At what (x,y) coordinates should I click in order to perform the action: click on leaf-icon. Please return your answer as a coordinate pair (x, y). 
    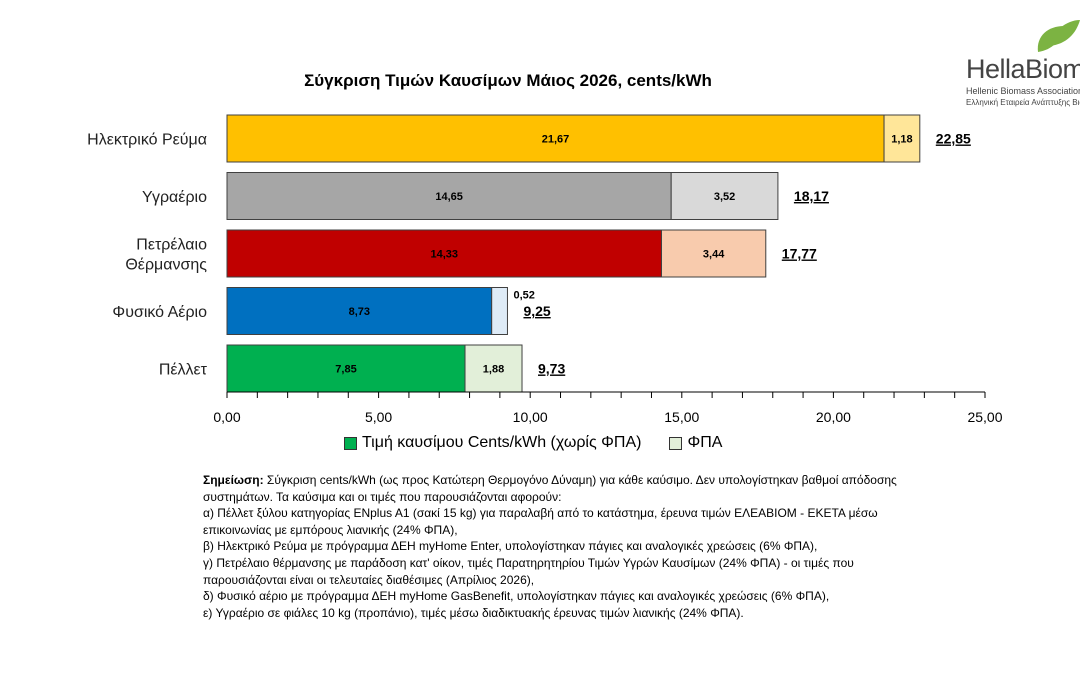
    Looking at the image, I should click on (1058, 36).